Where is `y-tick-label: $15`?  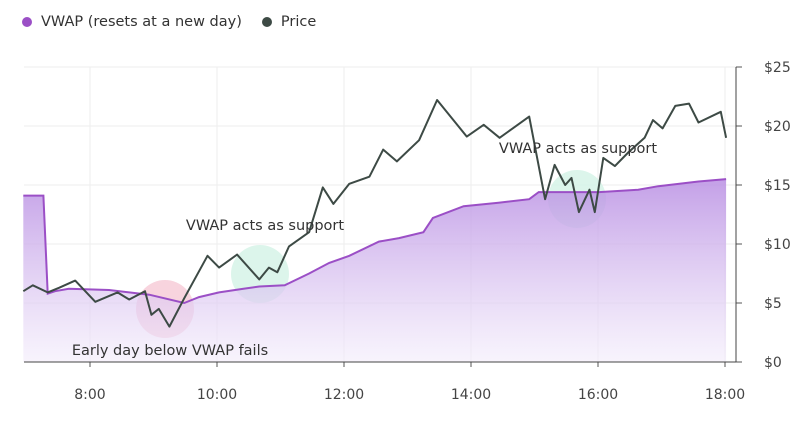 y-tick-label: $15 is located at coordinates (777, 186).